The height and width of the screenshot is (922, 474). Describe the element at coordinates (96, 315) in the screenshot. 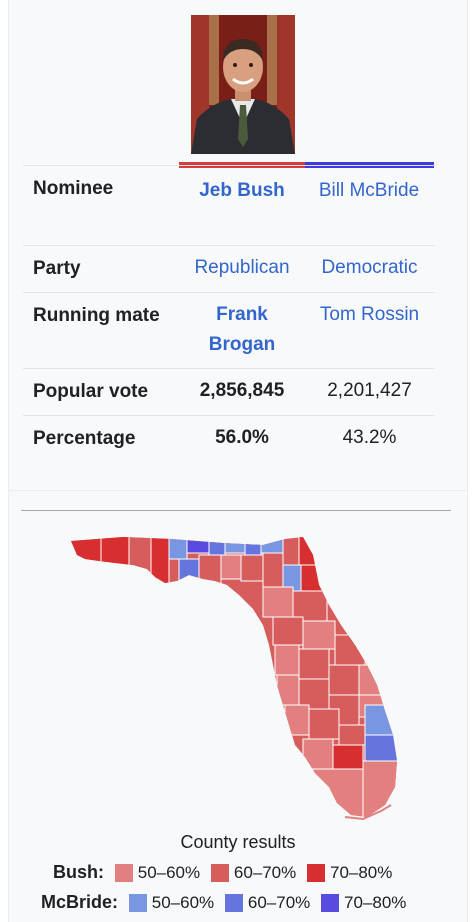

I see `running-mate-label: Running mate` at that location.